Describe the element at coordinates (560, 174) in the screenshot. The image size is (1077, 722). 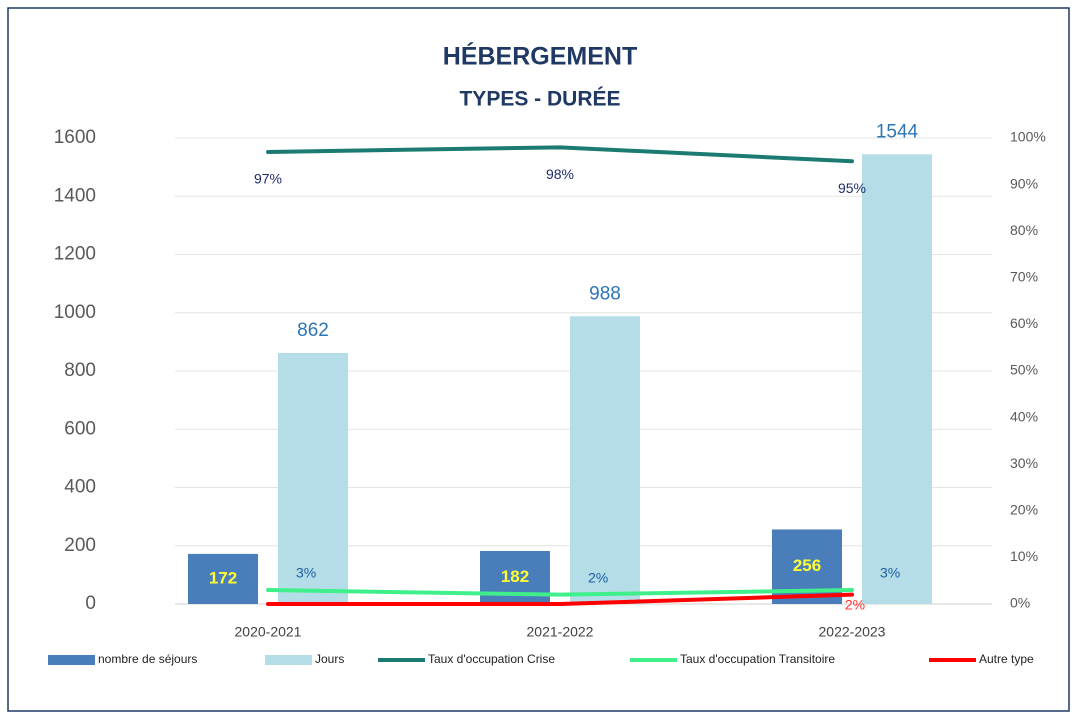
I see `data-label: 98%` at that location.